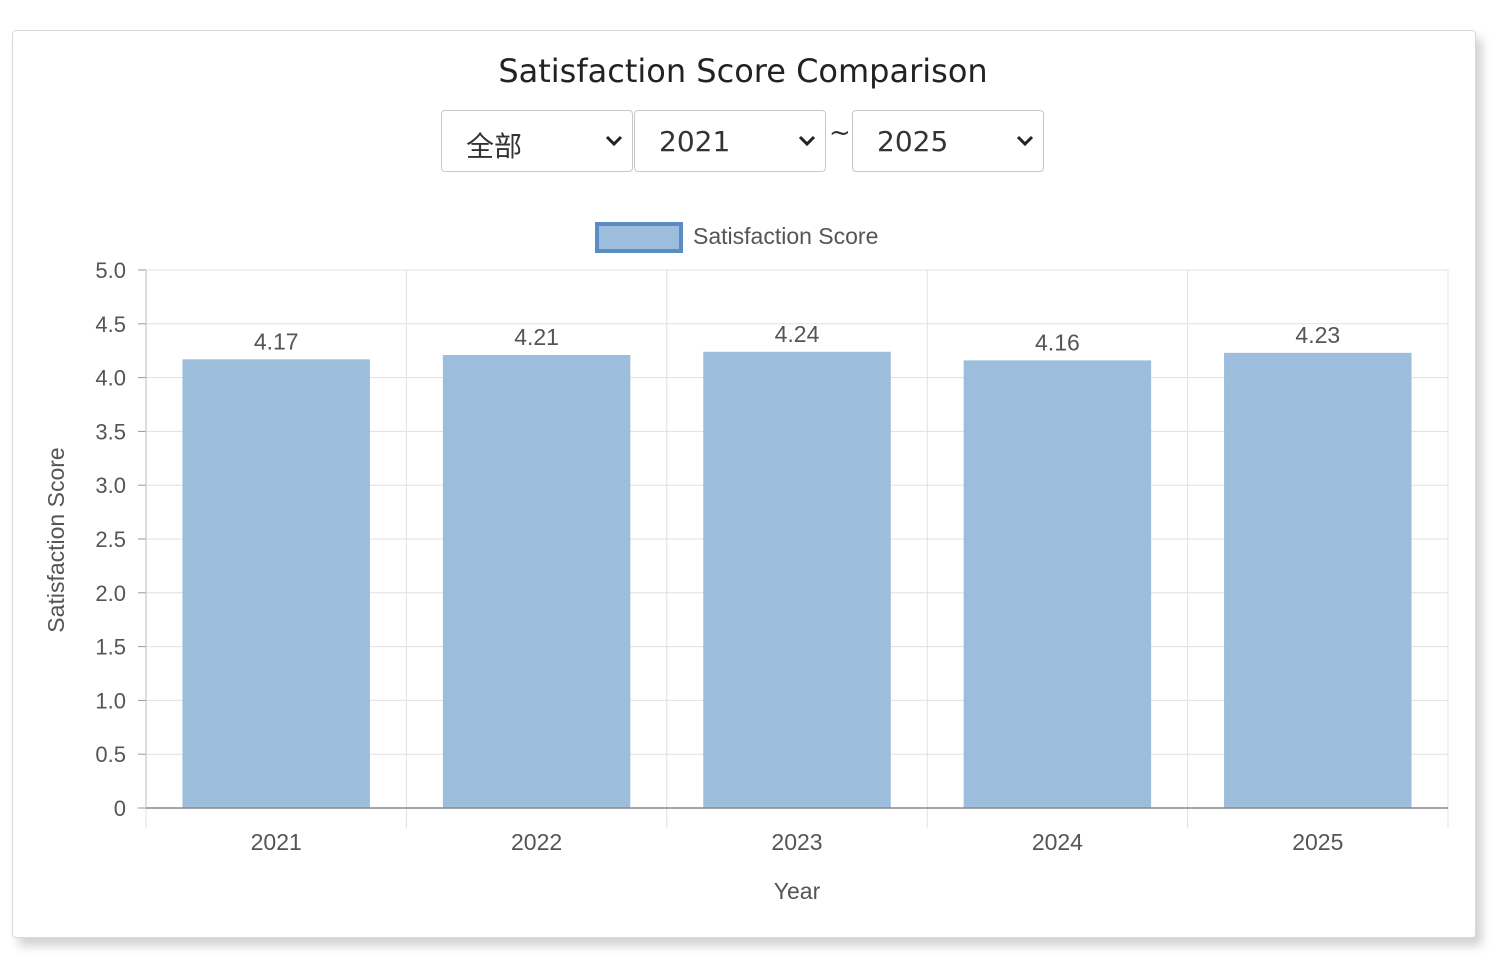  I want to click on data-label-2025: 4.23, so click(1317, 335).